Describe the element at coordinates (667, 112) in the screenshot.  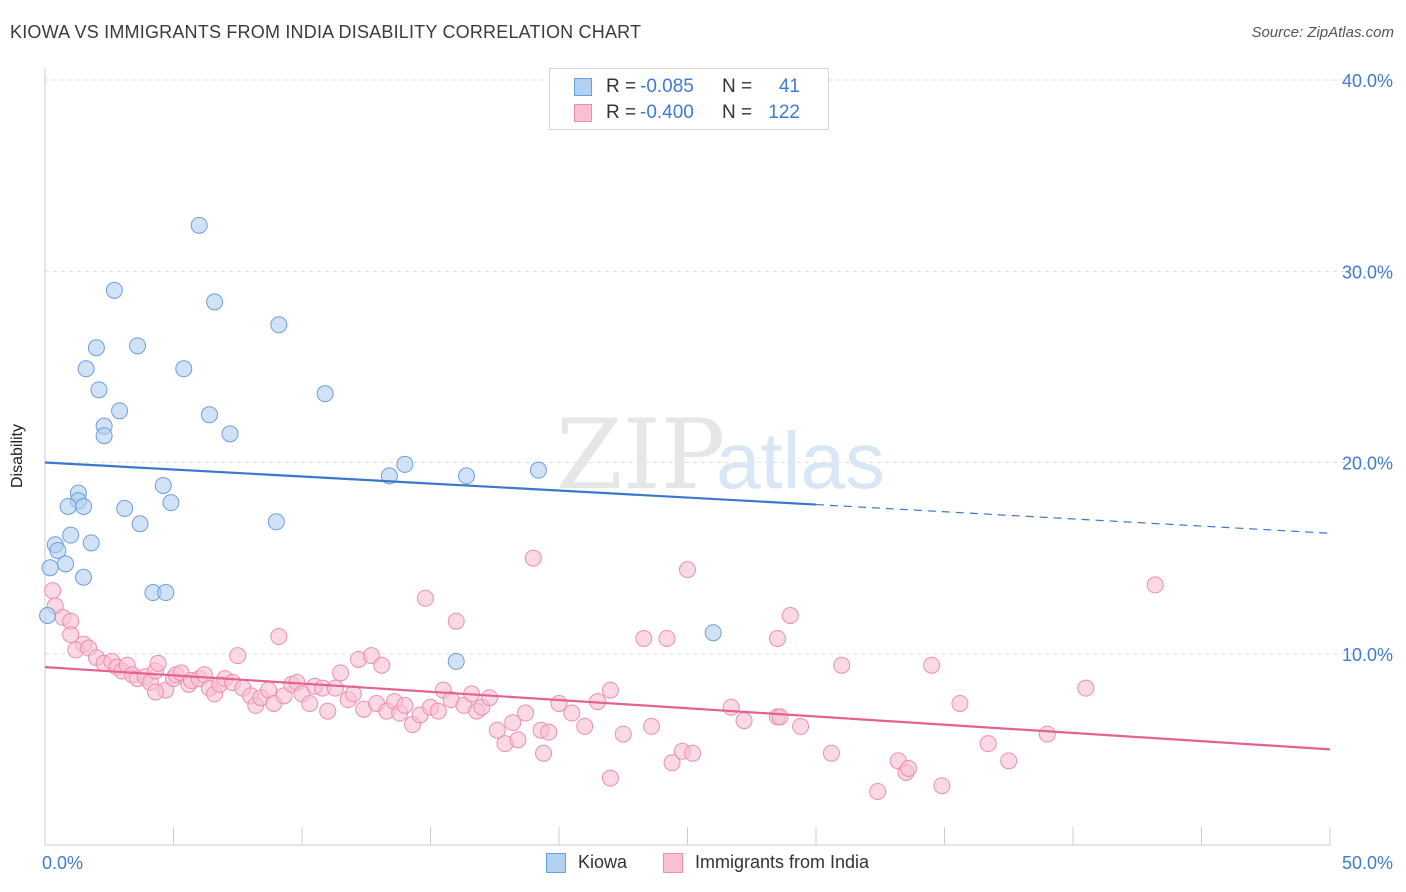
I see `r-value: -0.400` at that location.